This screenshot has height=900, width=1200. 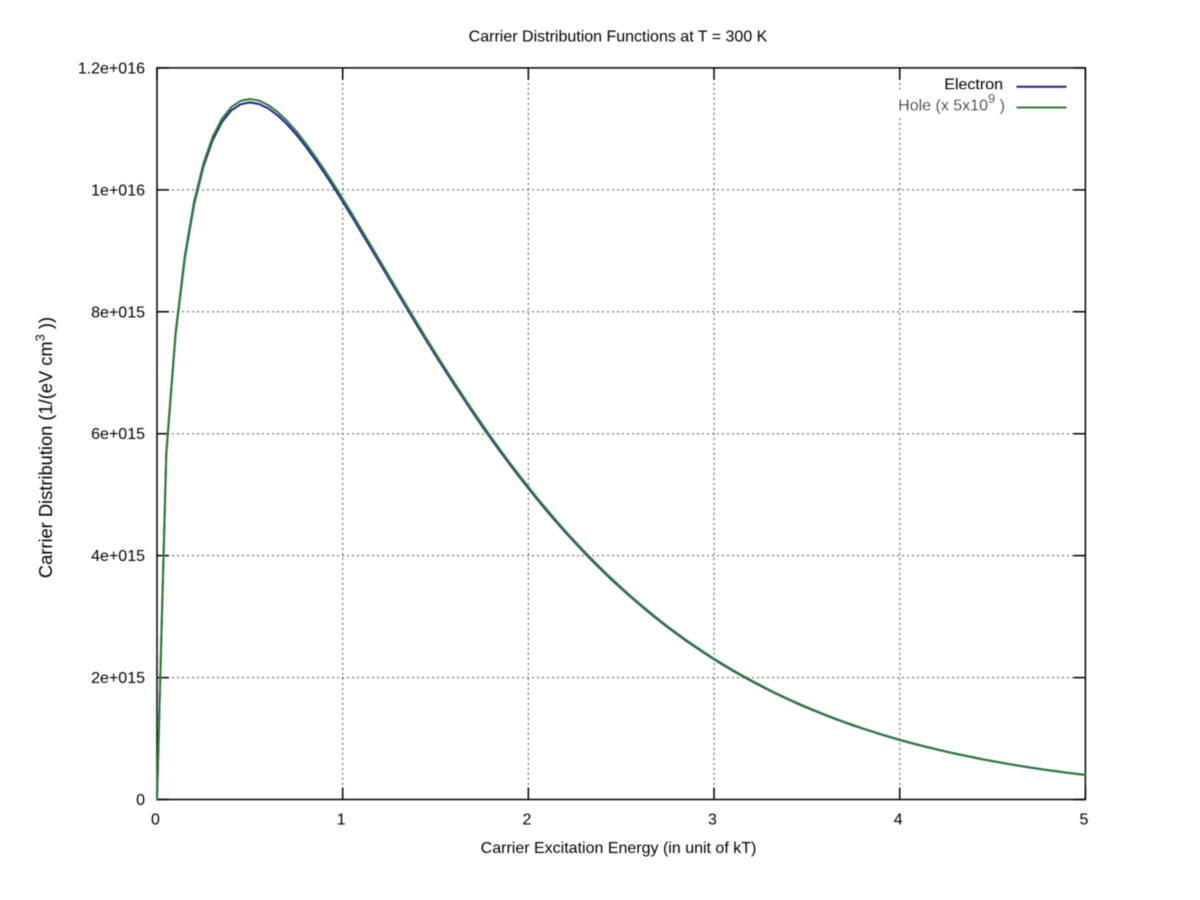 I want to click on svg-text: 6e+015, so click(x=118, y=434).